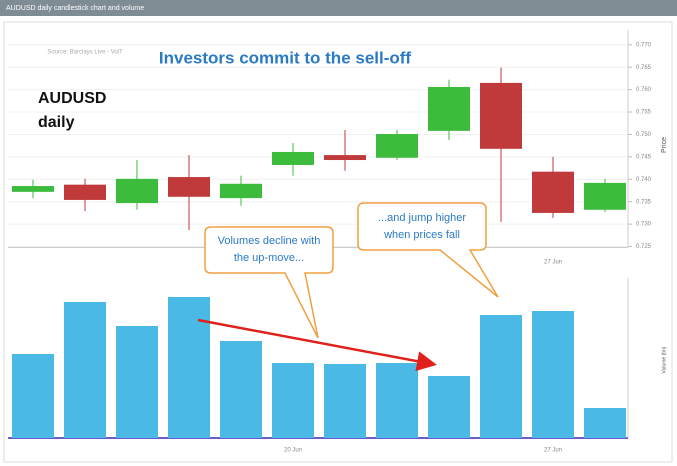 This screenshot has width=677, height=466. What do you see at coordinates (664, 359) in the screenshot?
I see `y-axis-label: Volume (bn)` at bounding box center [664, 359].